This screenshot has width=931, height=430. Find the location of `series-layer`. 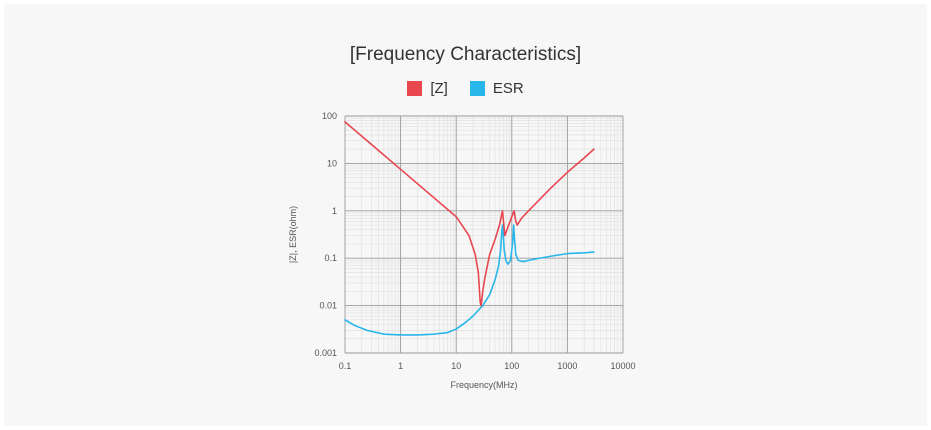

series-layer is located at coordinates (469, 228).